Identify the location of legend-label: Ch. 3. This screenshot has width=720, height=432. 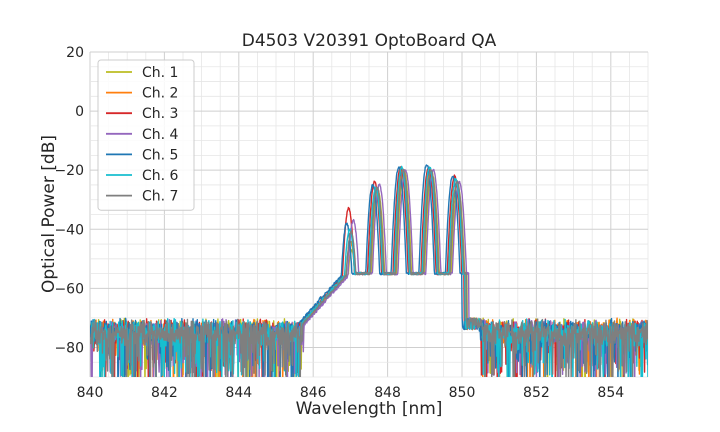
(160, 114).